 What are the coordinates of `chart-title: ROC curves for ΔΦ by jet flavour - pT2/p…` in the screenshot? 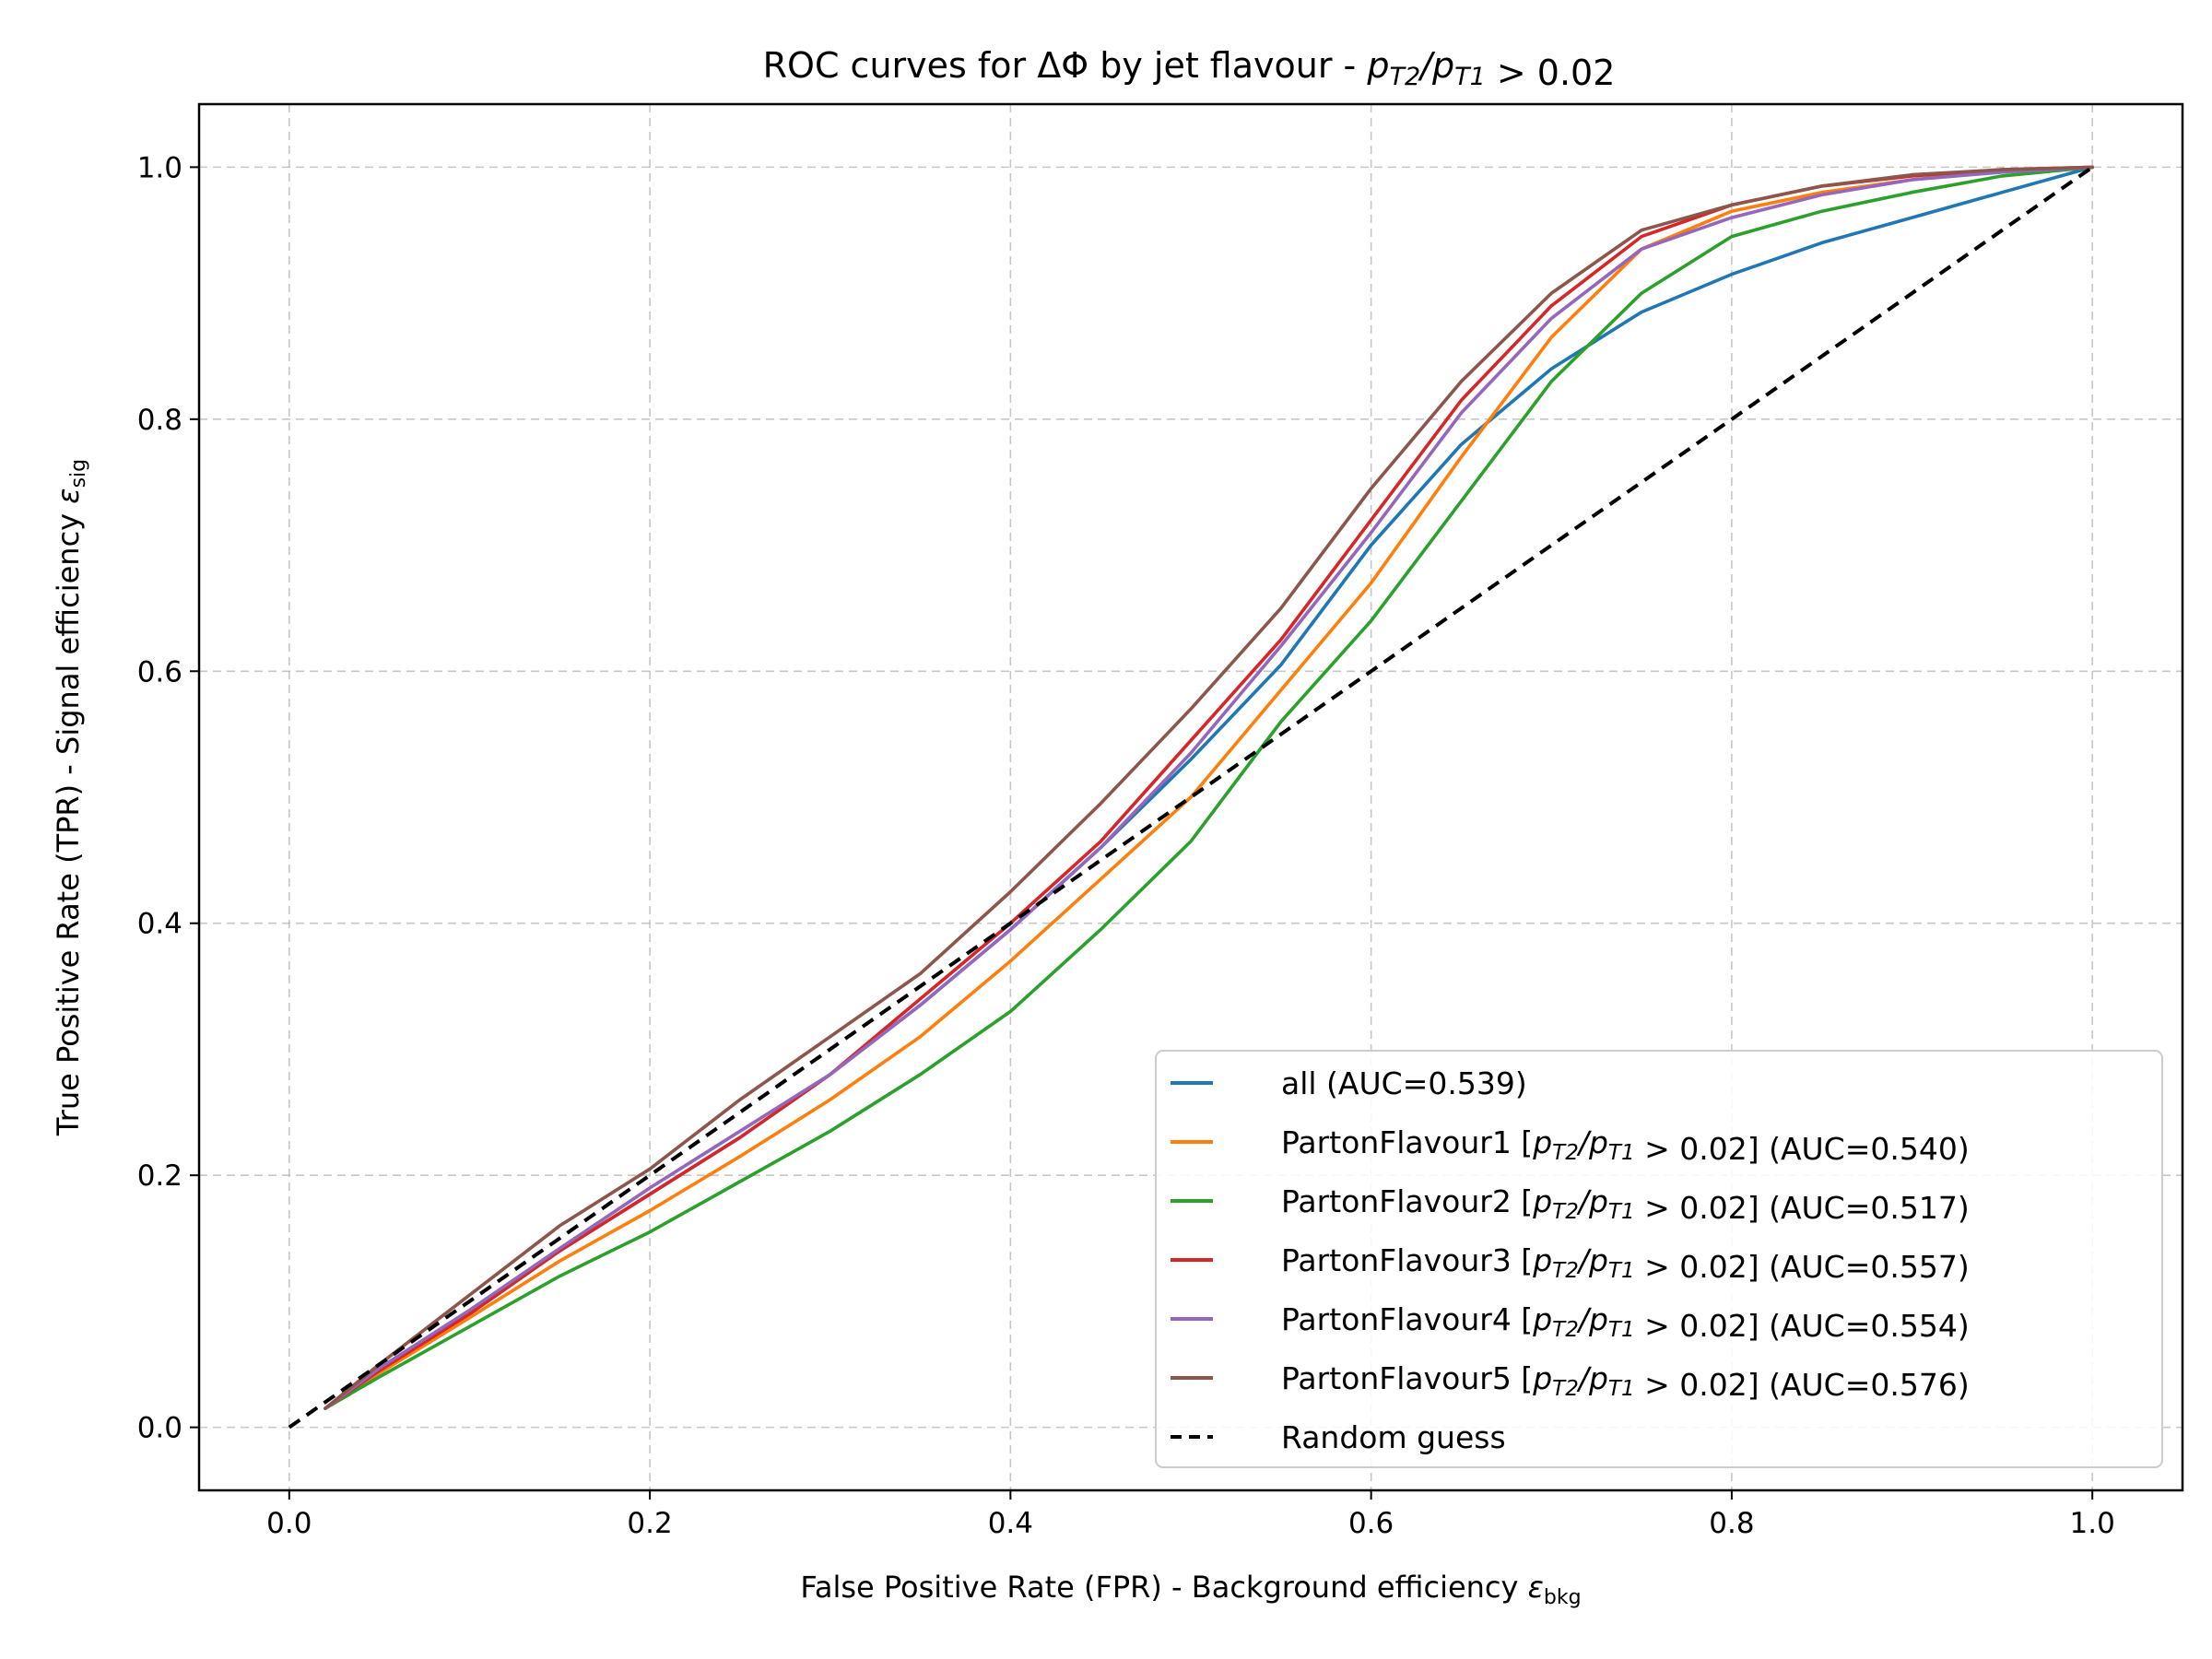 It's located at (1189, 69).